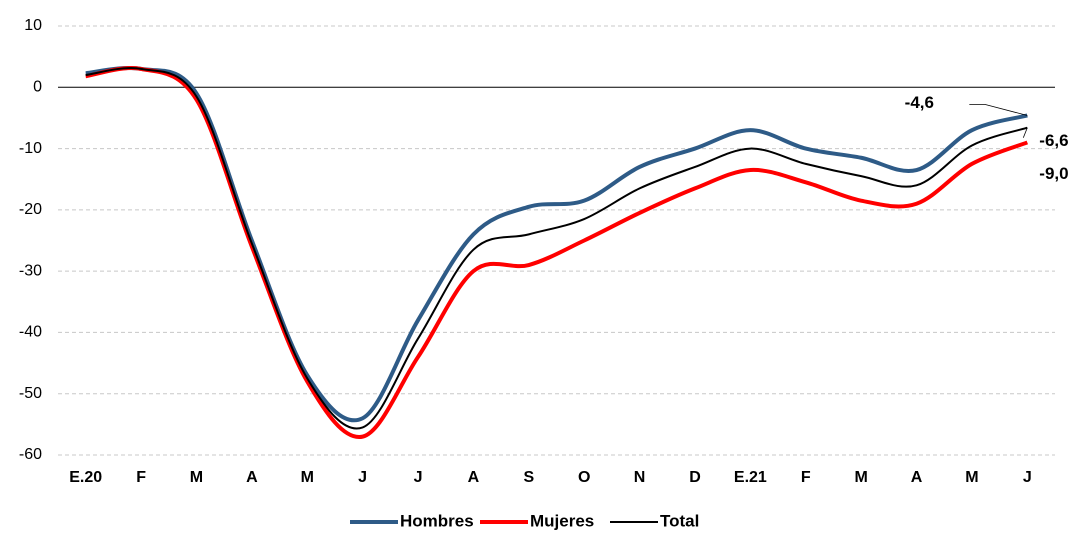 The height and width of the screenshot is (534, 1070). What do you see at coordinates (1053, 140) in the screenshot?
I see `value-label: -6,6` at bounding box center [1053, 140].